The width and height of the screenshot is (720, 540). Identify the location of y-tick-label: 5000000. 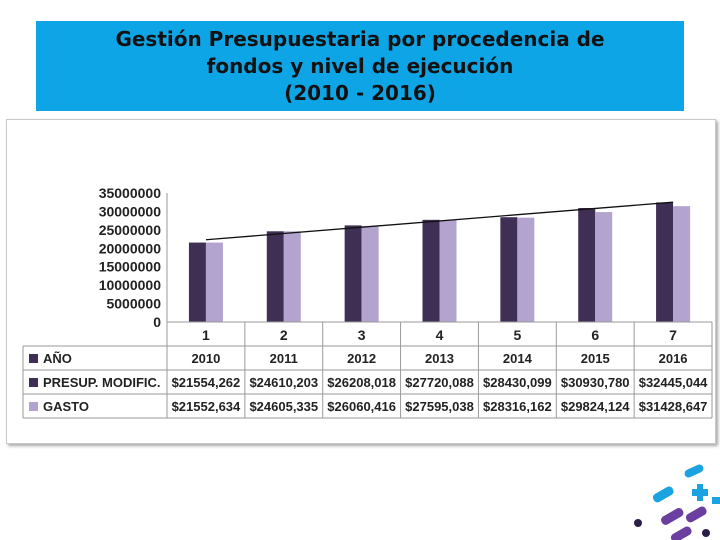
(133, 304).